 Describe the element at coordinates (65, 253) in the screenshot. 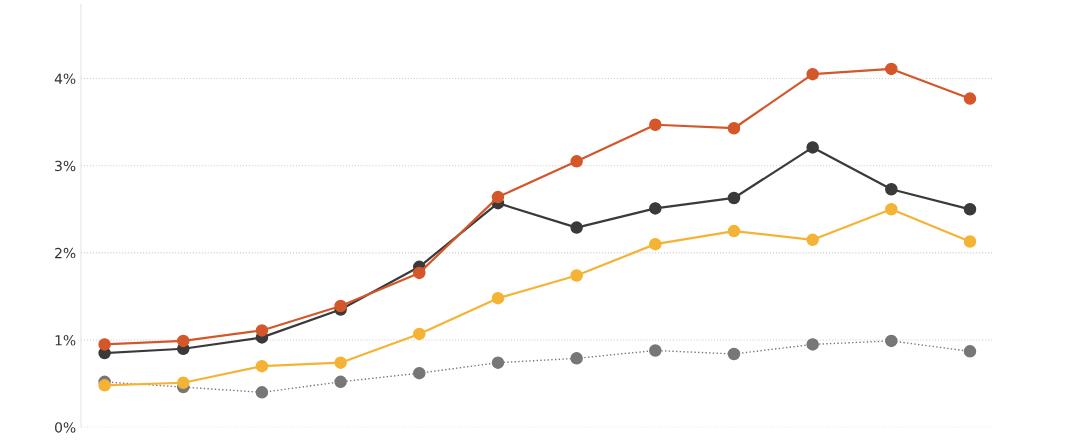

I see `y-tick-label: 2%` at that location.